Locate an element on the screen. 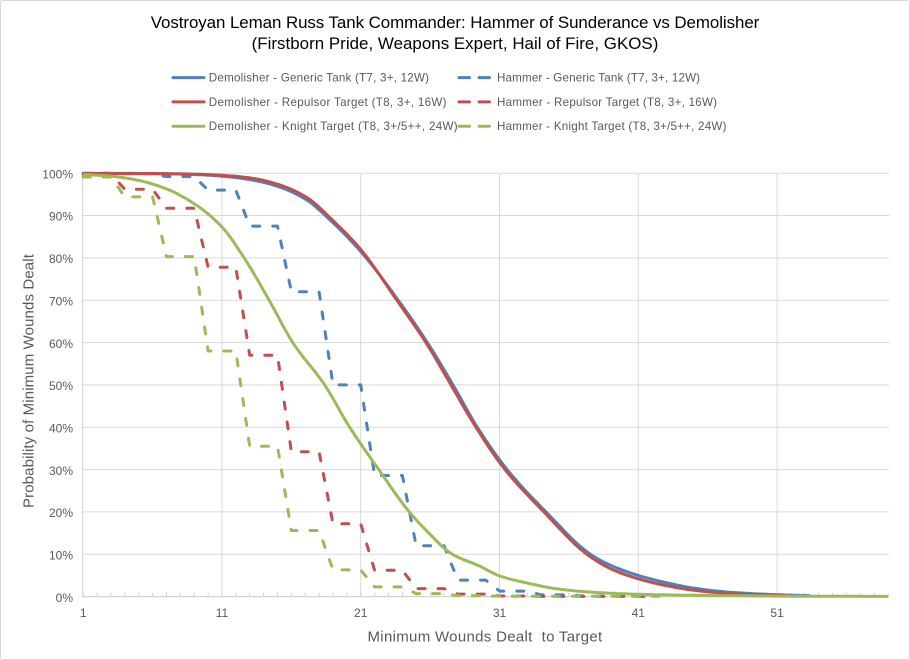 This screenshot has height=660, width=910. svg-text:Minimum Wounds Dealt to Targe: Minimum Wounds Dealt to Target is located at coordinates (486, 637).